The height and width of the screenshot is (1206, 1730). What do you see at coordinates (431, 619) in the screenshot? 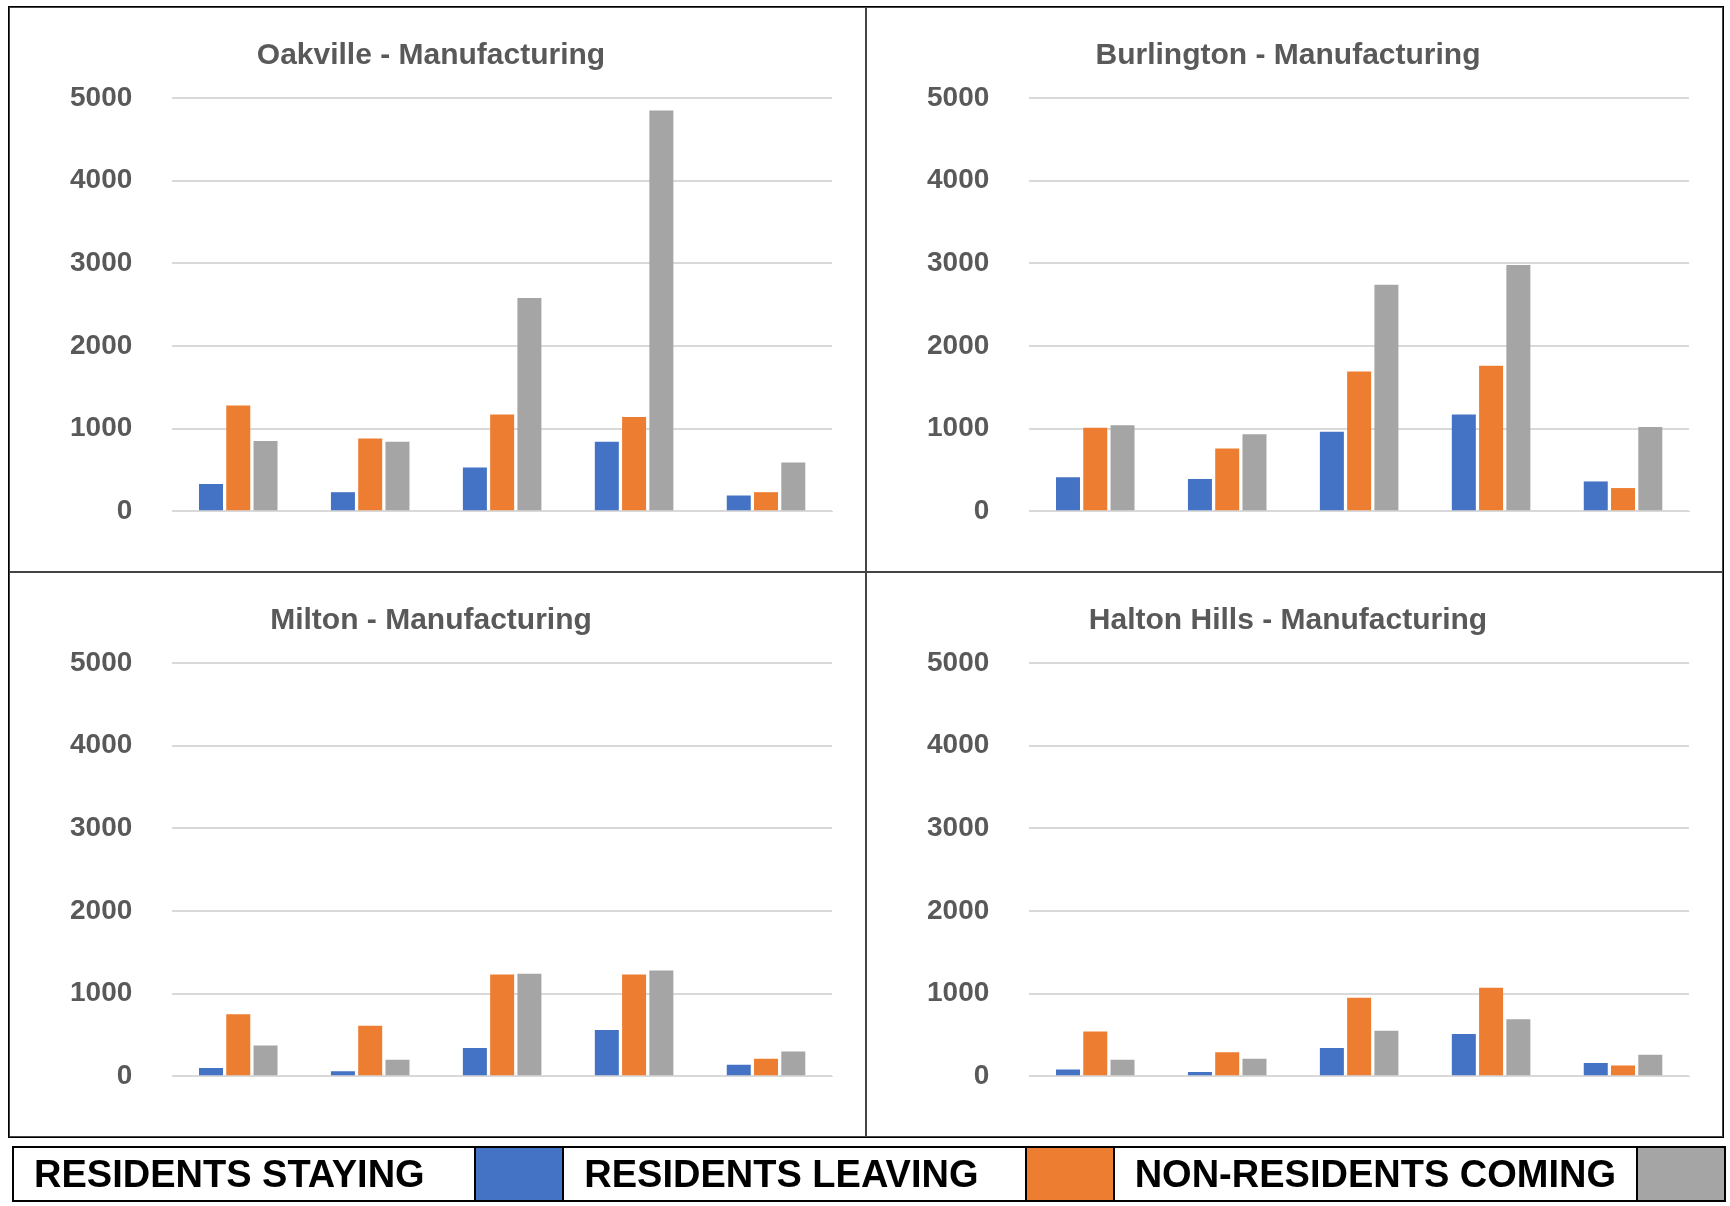
I see `chart-title: Milton - Manufacturing` at bounding box center [431, 619].